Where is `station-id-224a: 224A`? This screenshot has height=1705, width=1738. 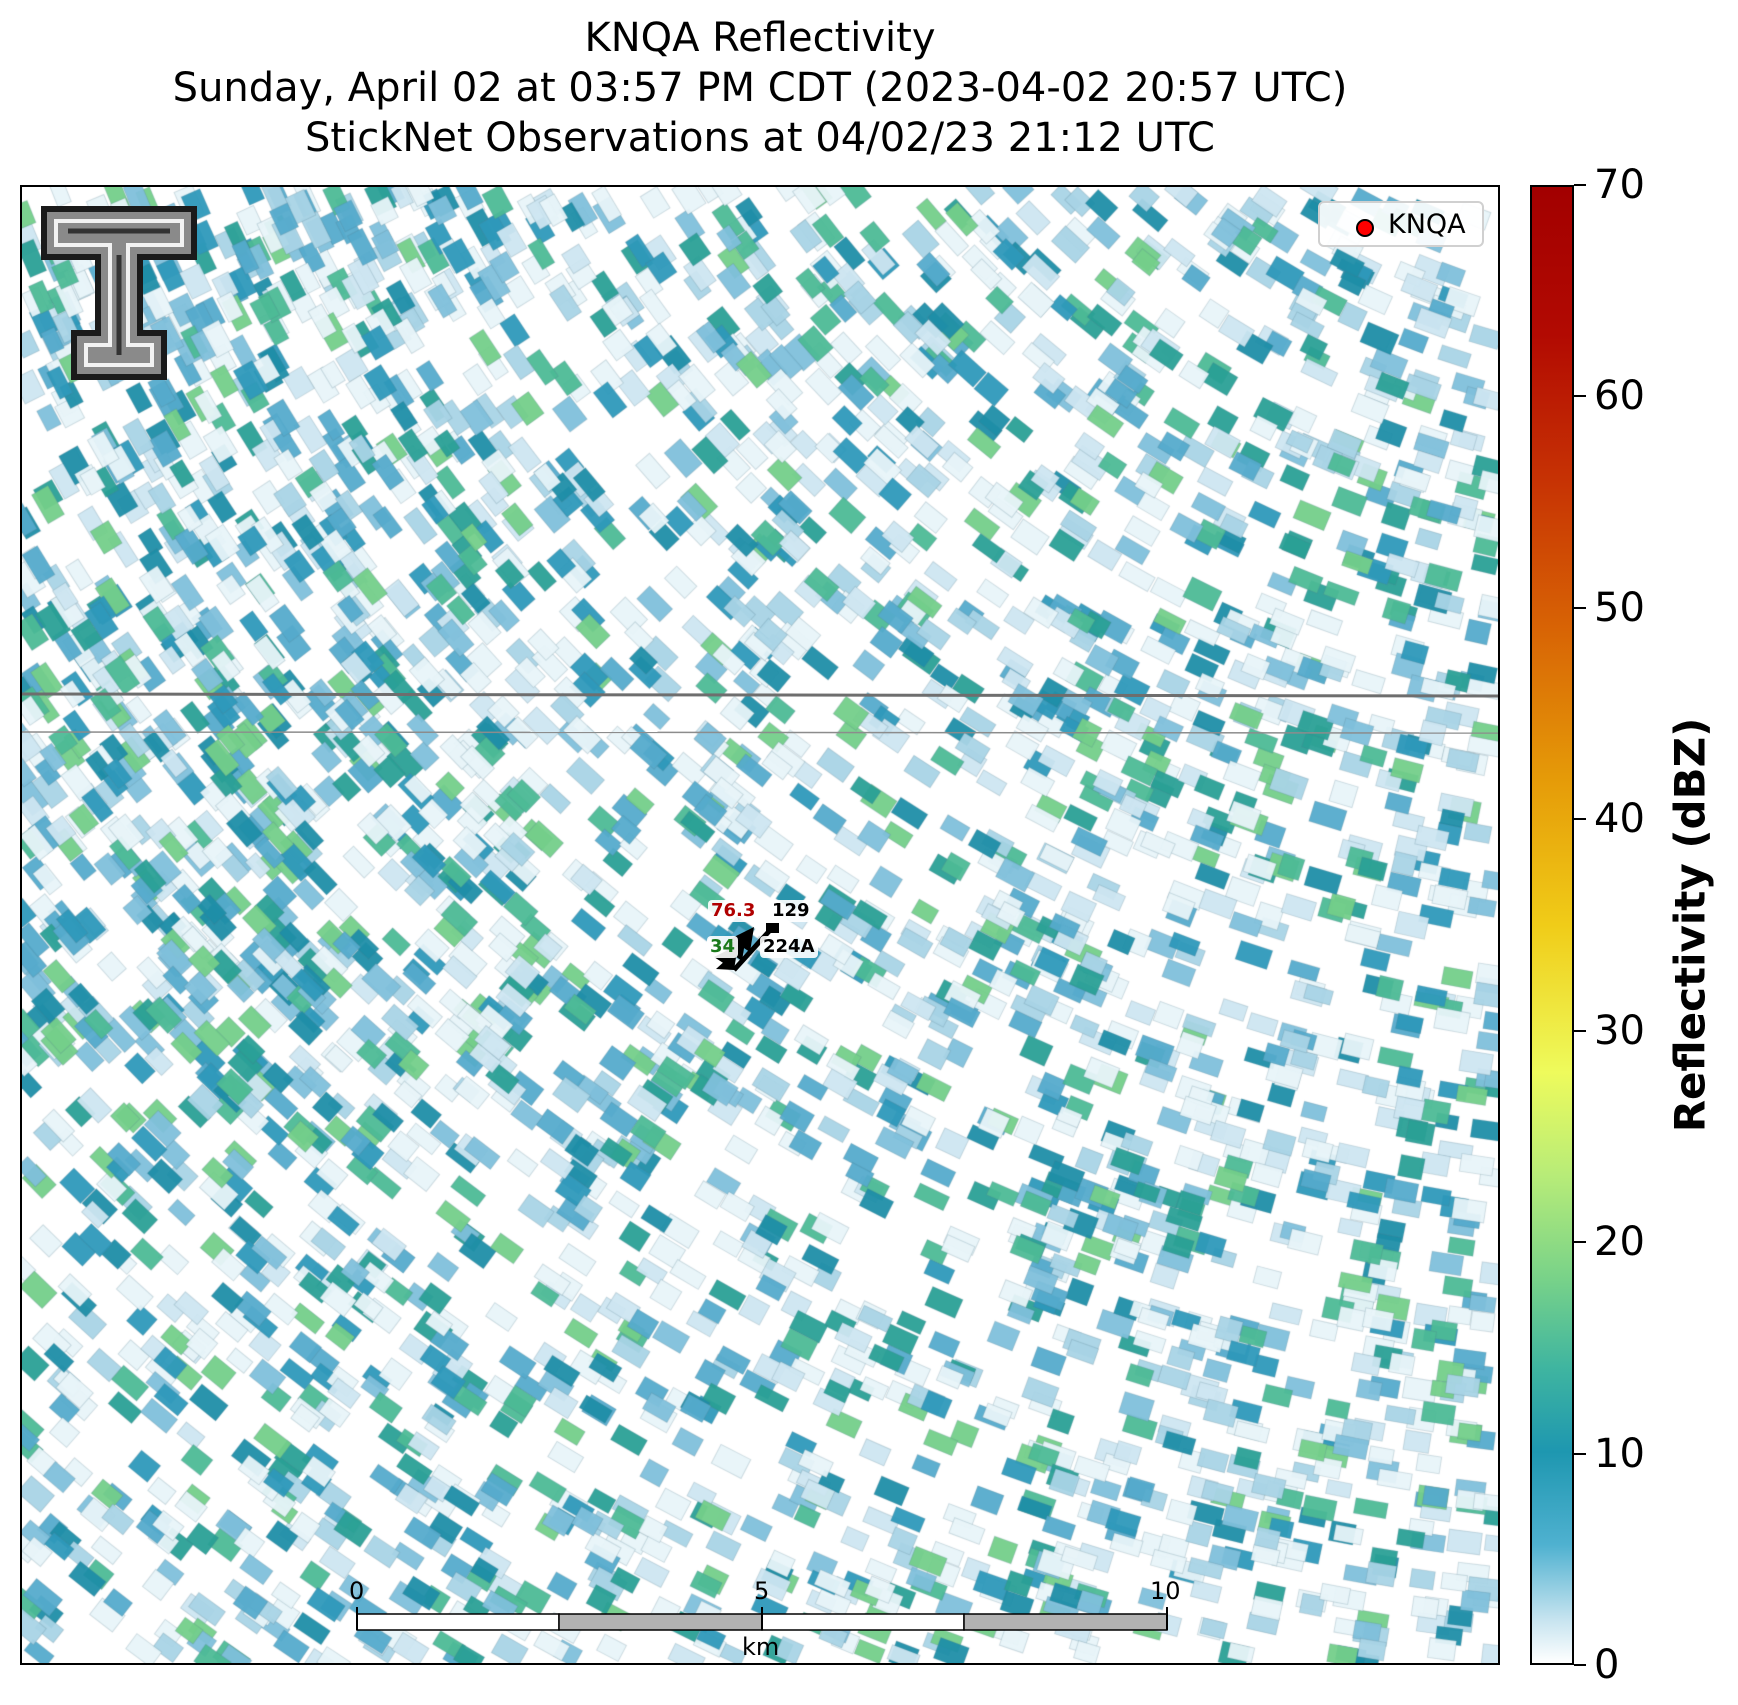 station-id-224a: 224A is located at coordinates (789, 947).